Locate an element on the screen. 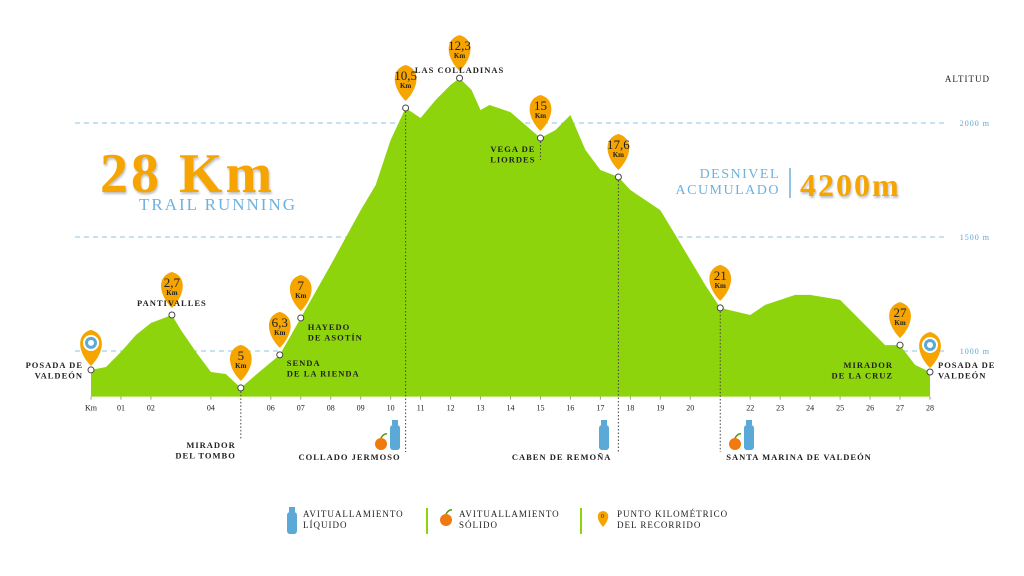 The height and width of the screenshot is (576, 1024). pin-label: 27 is located at coordinates (901, 312).